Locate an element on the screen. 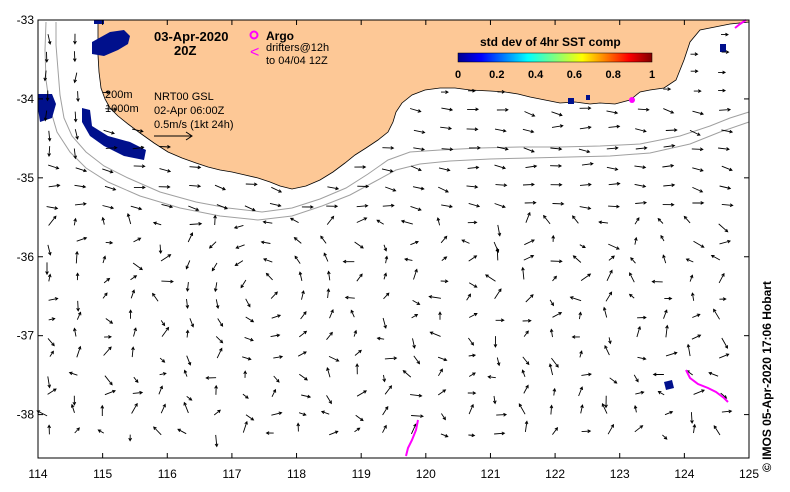 The width and height of the screenshot is (790, 492). colorbar-tick-label: 0.2 is located at coordinates (496, 75).